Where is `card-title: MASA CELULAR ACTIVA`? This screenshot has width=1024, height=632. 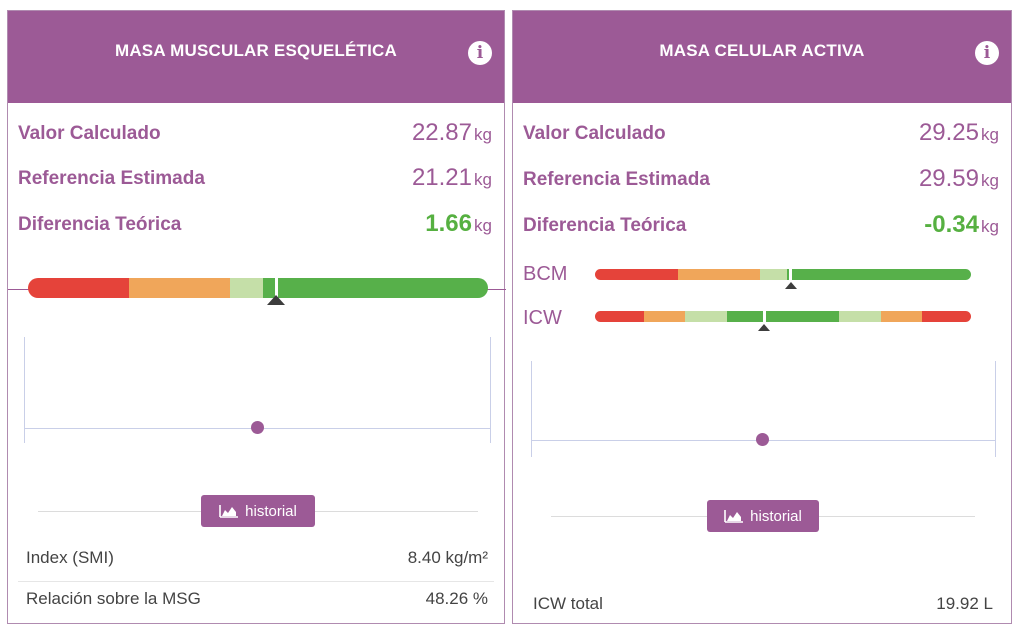
card-title: MASA CELULAR ACTIVA is located at coordinates (762, 50).